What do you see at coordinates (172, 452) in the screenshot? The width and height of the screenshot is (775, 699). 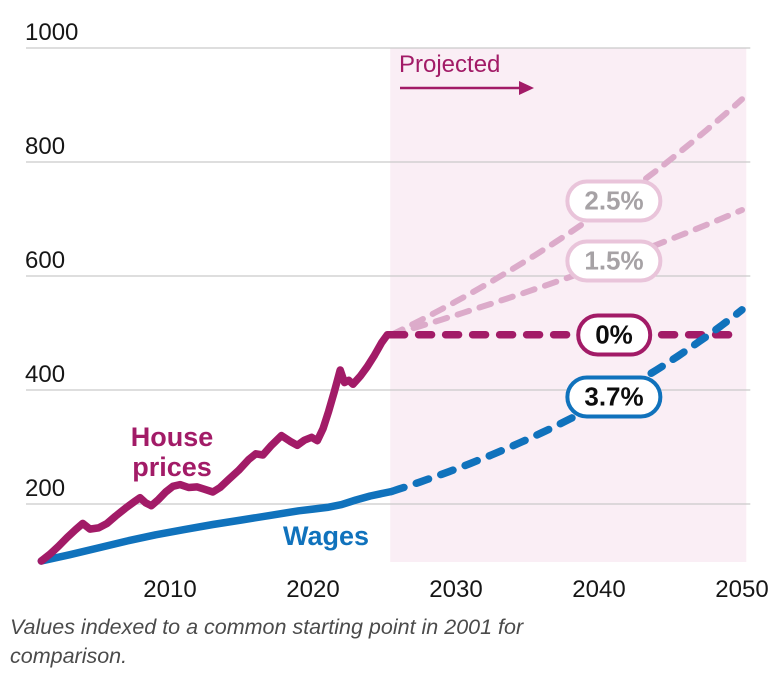 I see `house-prices-label: House prices` at bounding box center [172, 452].